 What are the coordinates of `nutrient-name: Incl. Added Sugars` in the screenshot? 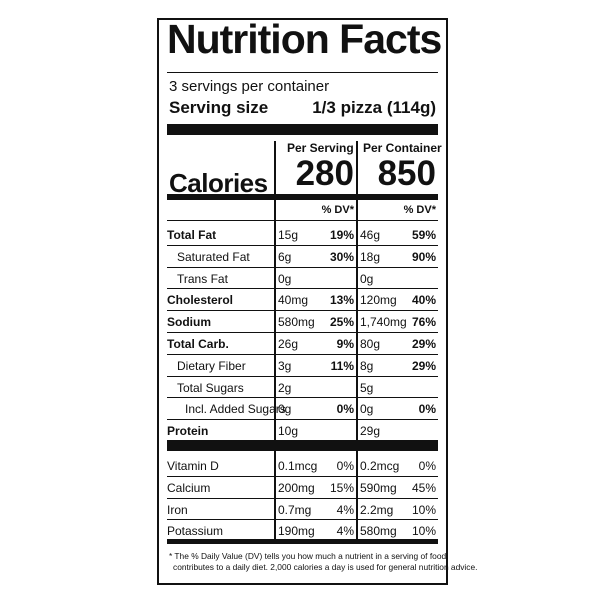 It's located at (235, 409).